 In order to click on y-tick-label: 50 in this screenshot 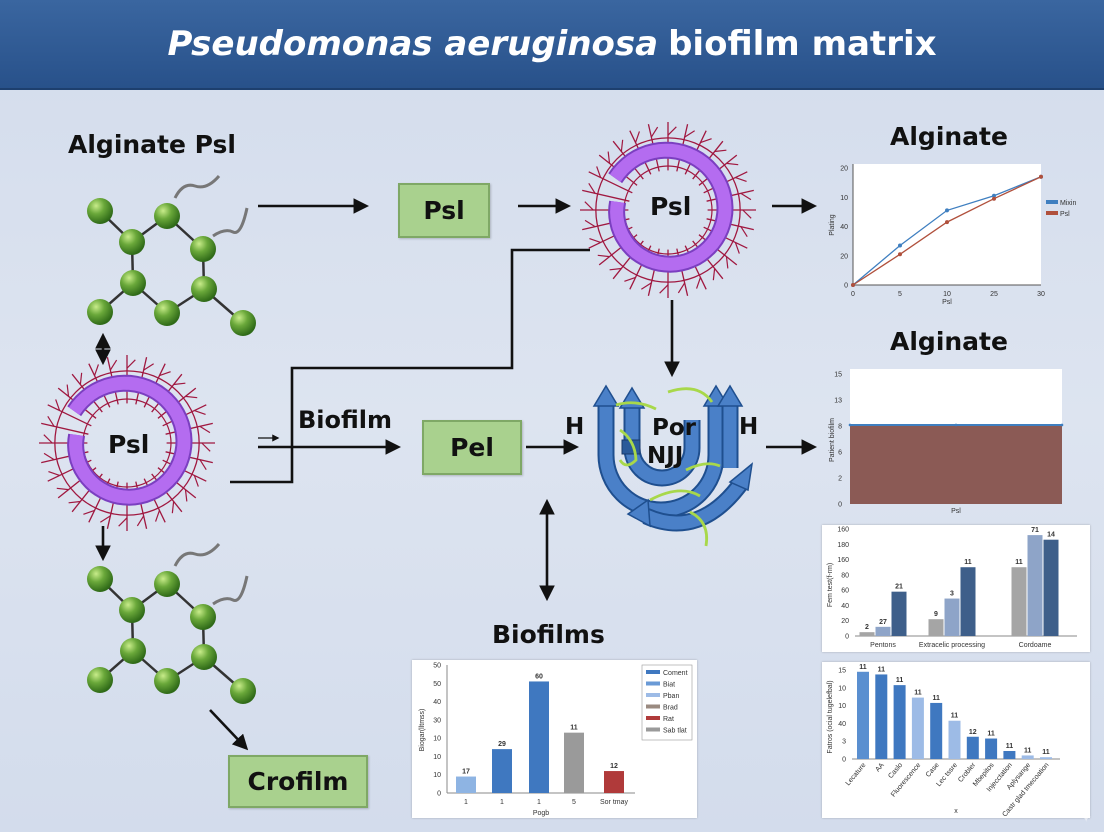, I will do `click(437, 684)`.